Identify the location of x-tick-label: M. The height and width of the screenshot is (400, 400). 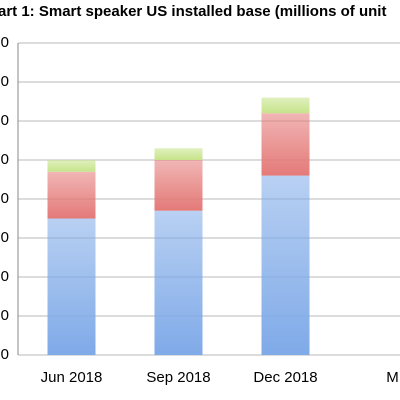
(392, 377).